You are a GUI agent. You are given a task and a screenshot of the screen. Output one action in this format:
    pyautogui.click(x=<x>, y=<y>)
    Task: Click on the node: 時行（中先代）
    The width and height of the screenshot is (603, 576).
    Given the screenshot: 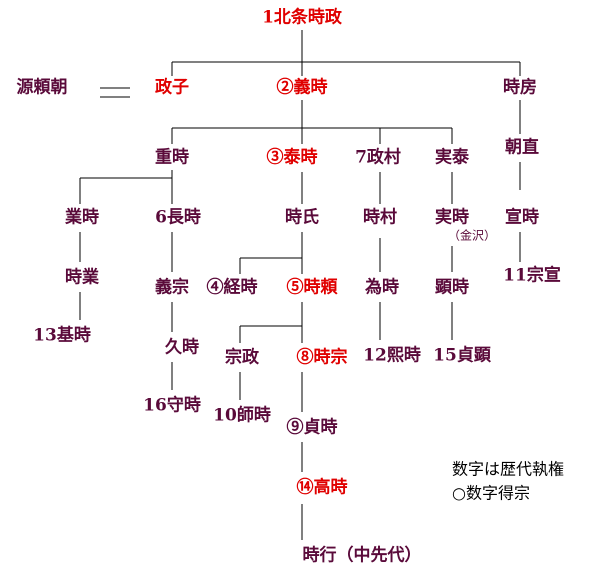 What is the action you would take?
    pyautogui.click(x=362, y=555)
    